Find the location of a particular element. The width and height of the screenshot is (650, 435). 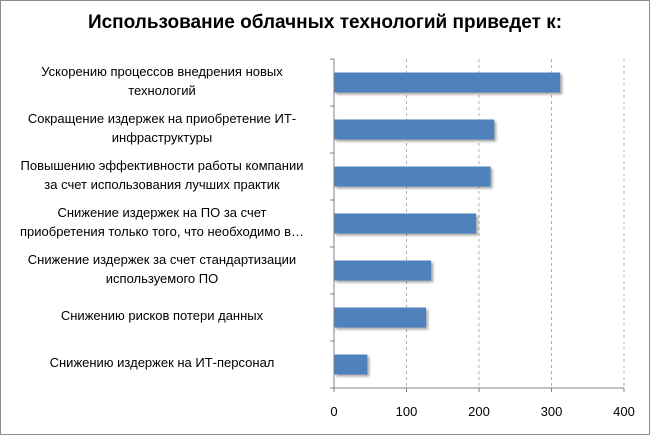

x-tick-label: 300 is located at coordinates (552, 411).